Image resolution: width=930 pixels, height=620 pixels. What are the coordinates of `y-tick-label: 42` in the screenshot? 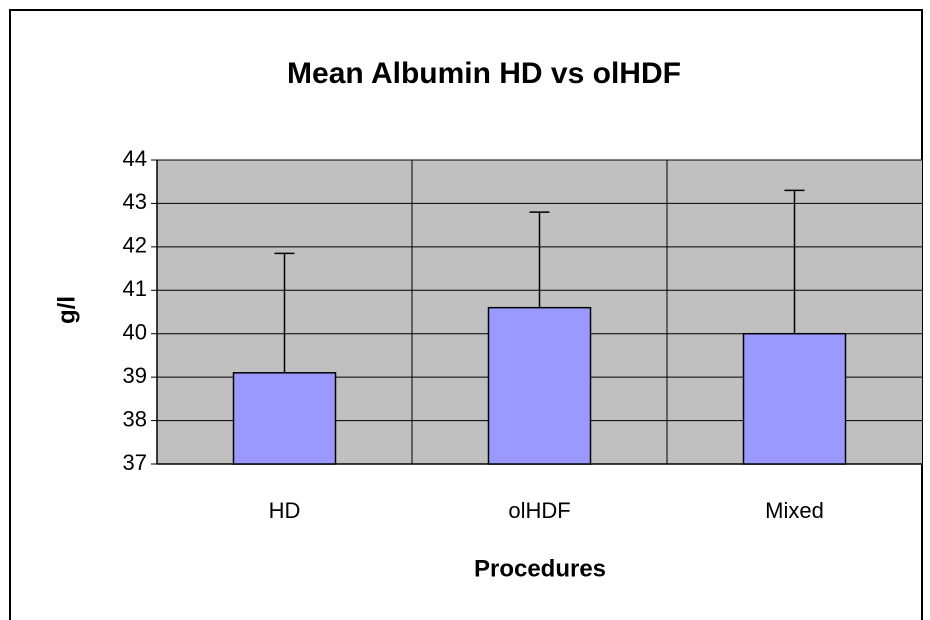 It's located at (135, 245).